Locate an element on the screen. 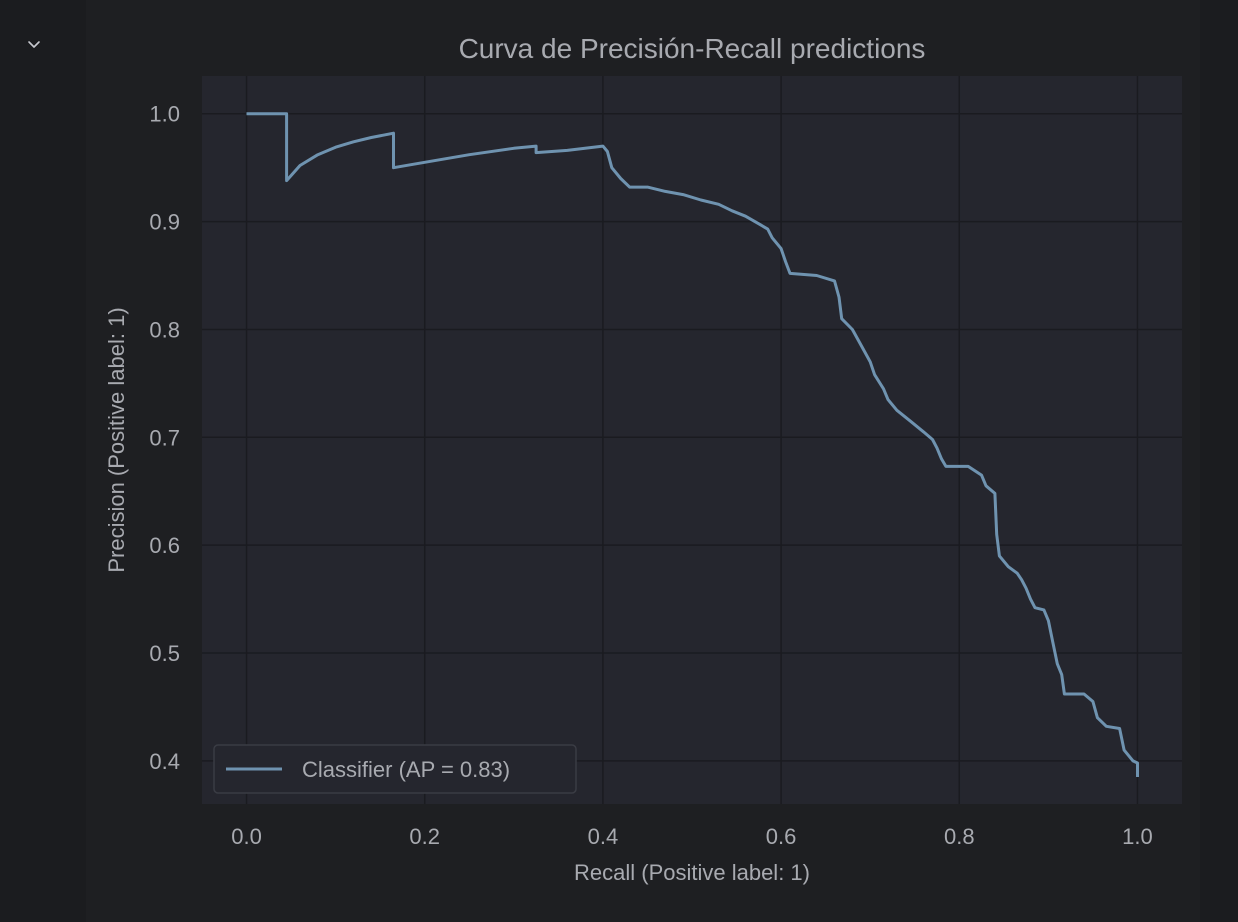 The image size is (1238, 922). y-axis-label: Precision (Positive label: 1) is located at coordinates (116, 439).